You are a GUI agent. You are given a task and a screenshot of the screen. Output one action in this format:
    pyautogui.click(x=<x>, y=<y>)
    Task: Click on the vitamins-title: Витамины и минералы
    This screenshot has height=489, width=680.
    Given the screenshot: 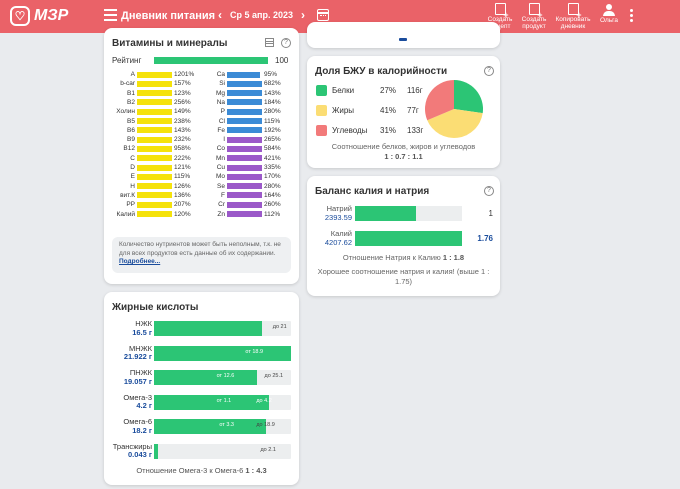 What is the action you would take?
    pyautogui.click(x=170, y=43)
    